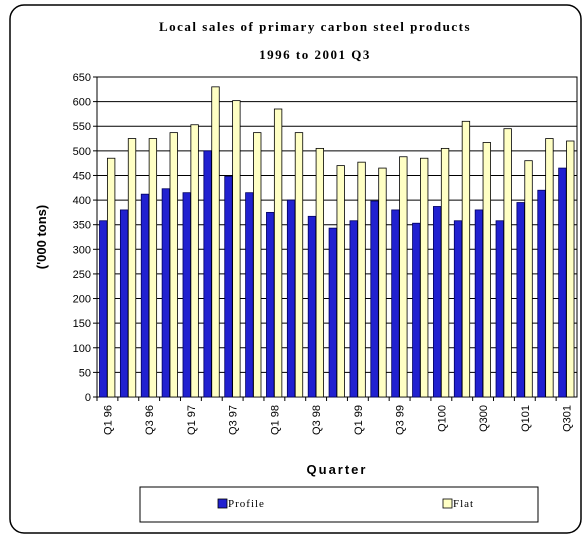 Image resolution: width=588 pixels, height=538 pixels. I want to click on y-tick-label: 50, so click(85, 373).